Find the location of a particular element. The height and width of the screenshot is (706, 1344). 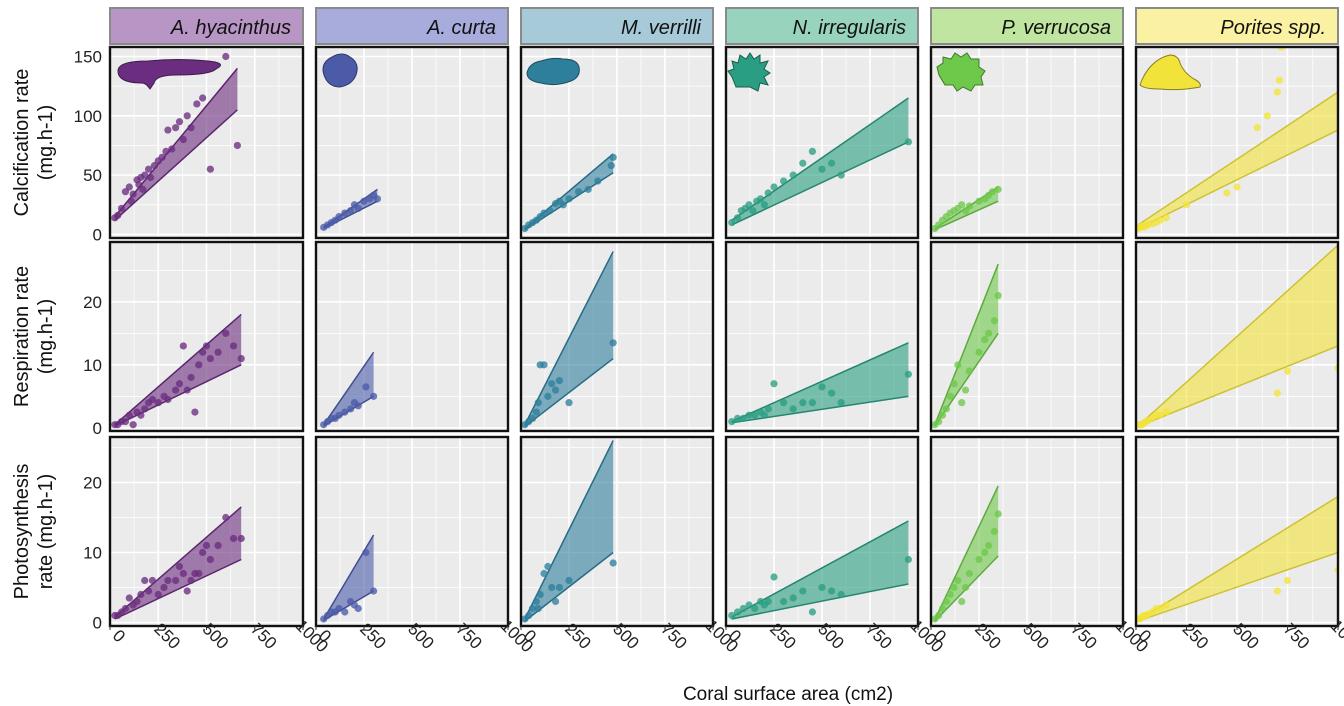

facet-strip: M. verrilli is located at coordinates (617, 26).